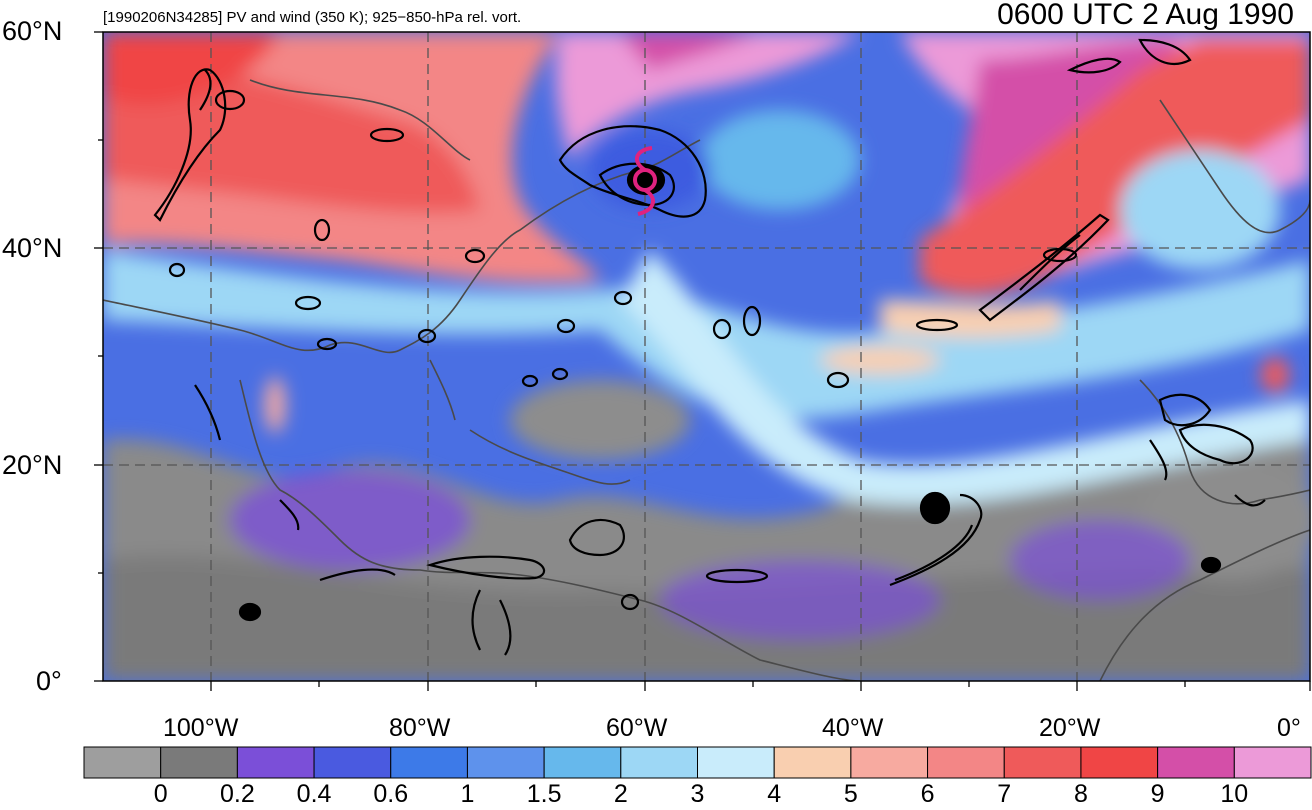 This screenshot has width=1312, height=810. Describe the element at coordinates (32, 31) in the screenshot. I see `lat-label-60n: 60°N` at that location.